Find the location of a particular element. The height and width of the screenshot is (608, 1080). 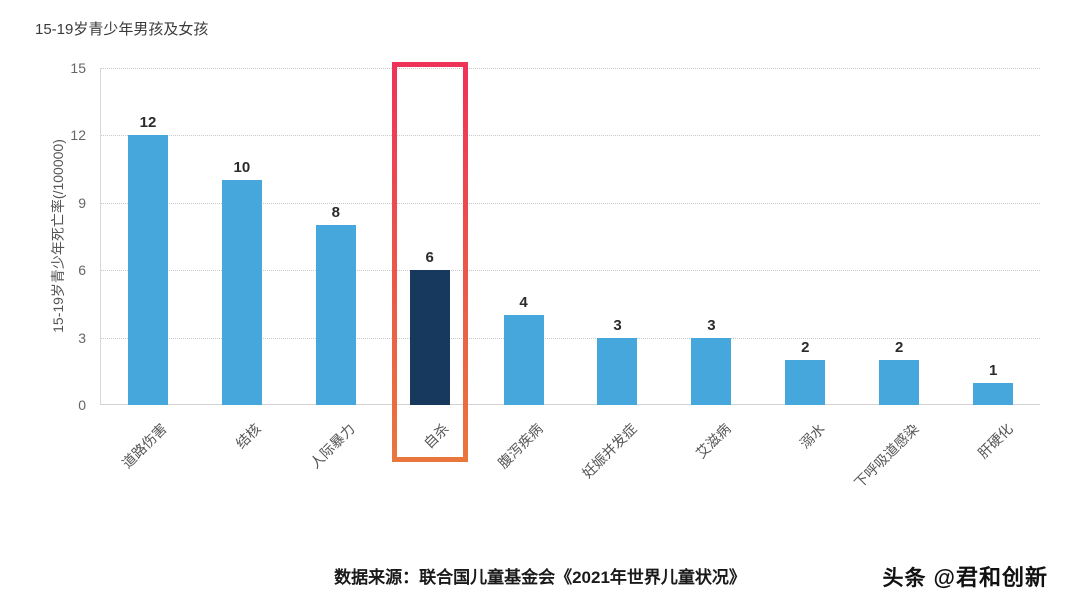

watermark-brand: 头条 is located at coordinates (904, 578).